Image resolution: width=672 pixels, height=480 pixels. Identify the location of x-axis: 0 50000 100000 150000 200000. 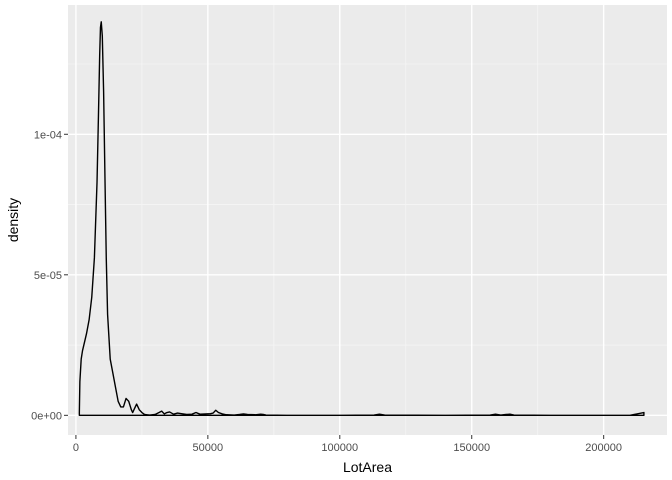
(347, 444).